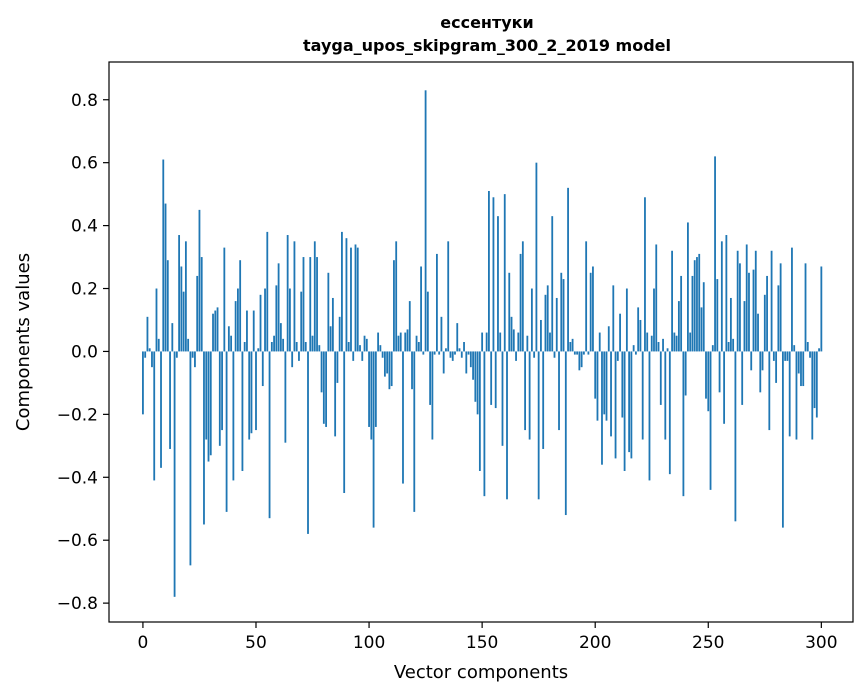 The image size is (867, 696). What do you see at coordinates (595, 643) in the screenshot?
I see `x-tick-label: 200` at bounding box center [595, 643].